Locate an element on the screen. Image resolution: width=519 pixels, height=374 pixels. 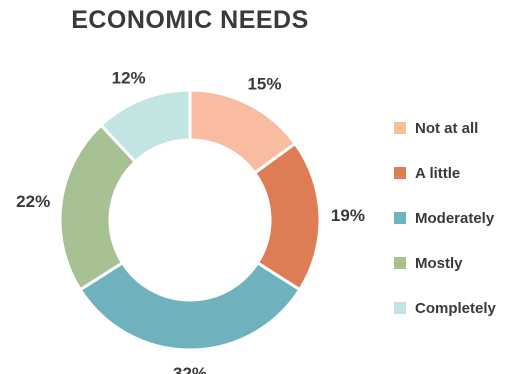
legend-item-moderately: Moderately is located at coordinates (445, 218).